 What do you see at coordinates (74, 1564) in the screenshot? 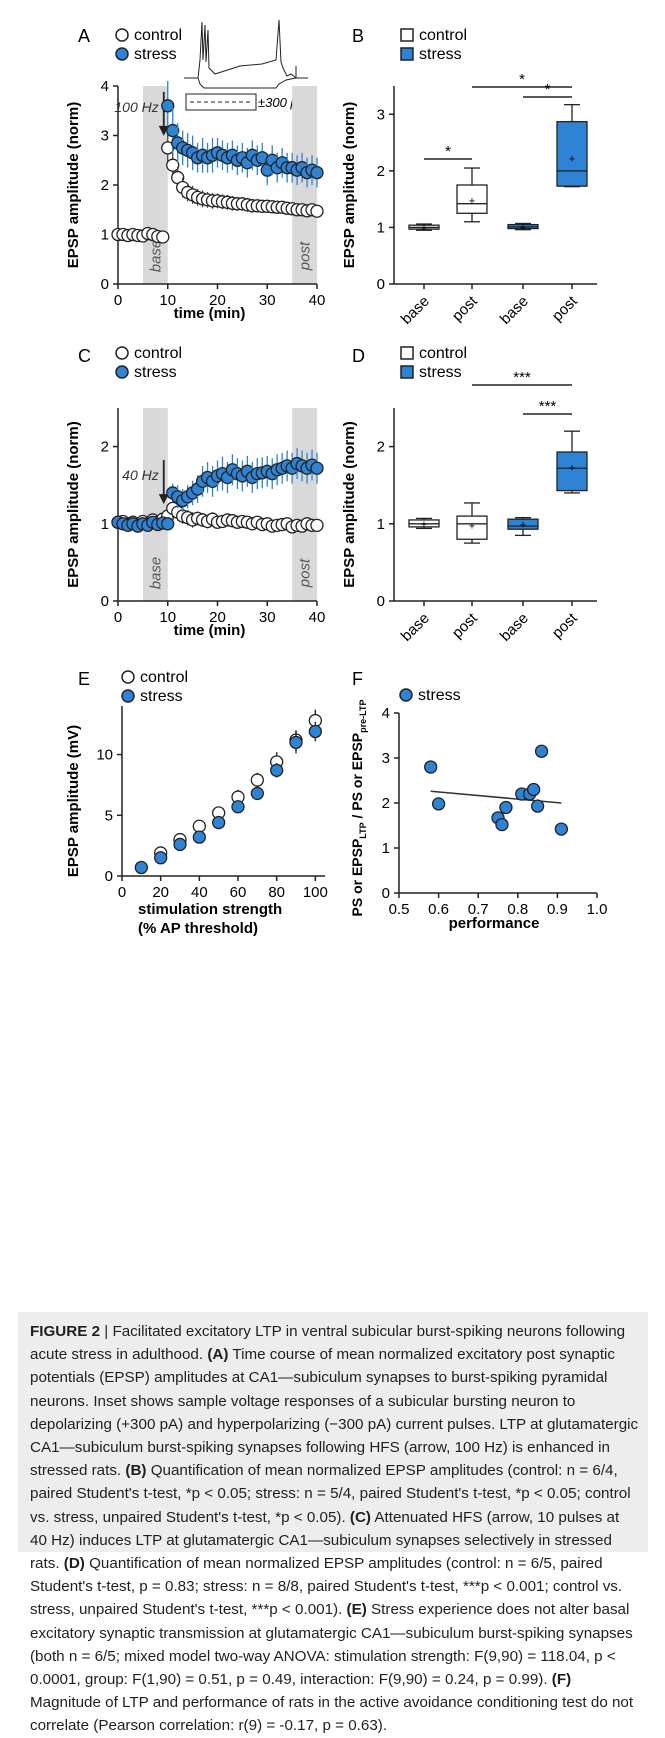
I see `caption-d-label: (D)` at bounding box center [74, 1564].